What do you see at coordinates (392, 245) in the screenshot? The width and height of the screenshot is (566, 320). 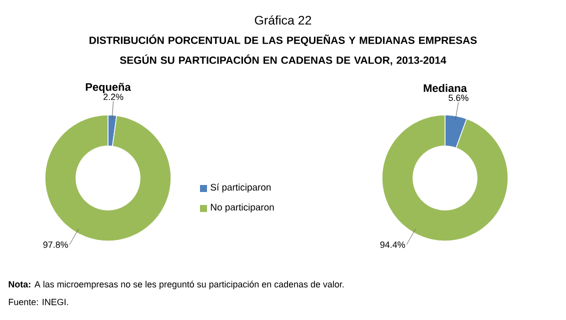 I see `data-label: 94.4%` at bounding box center [392, 245].